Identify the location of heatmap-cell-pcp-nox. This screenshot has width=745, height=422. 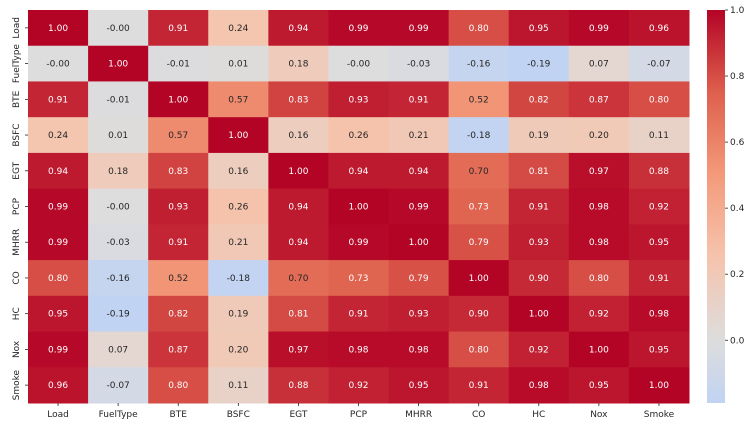
(599, 206).